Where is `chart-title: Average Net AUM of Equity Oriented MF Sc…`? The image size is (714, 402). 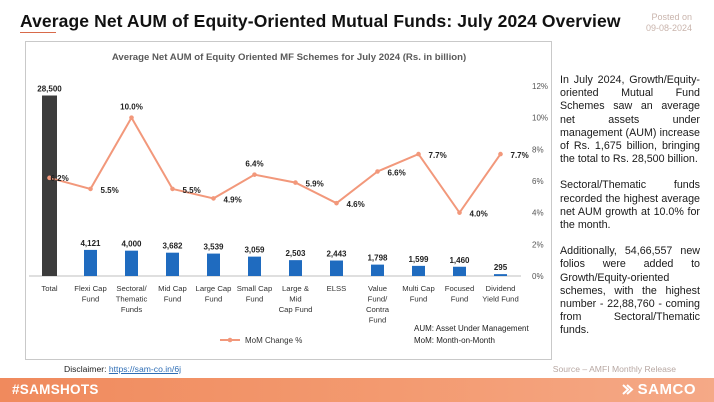
chart-title: Average Net AUM of Equity Oriented MF Sc… is located at coordinates (289, 57).